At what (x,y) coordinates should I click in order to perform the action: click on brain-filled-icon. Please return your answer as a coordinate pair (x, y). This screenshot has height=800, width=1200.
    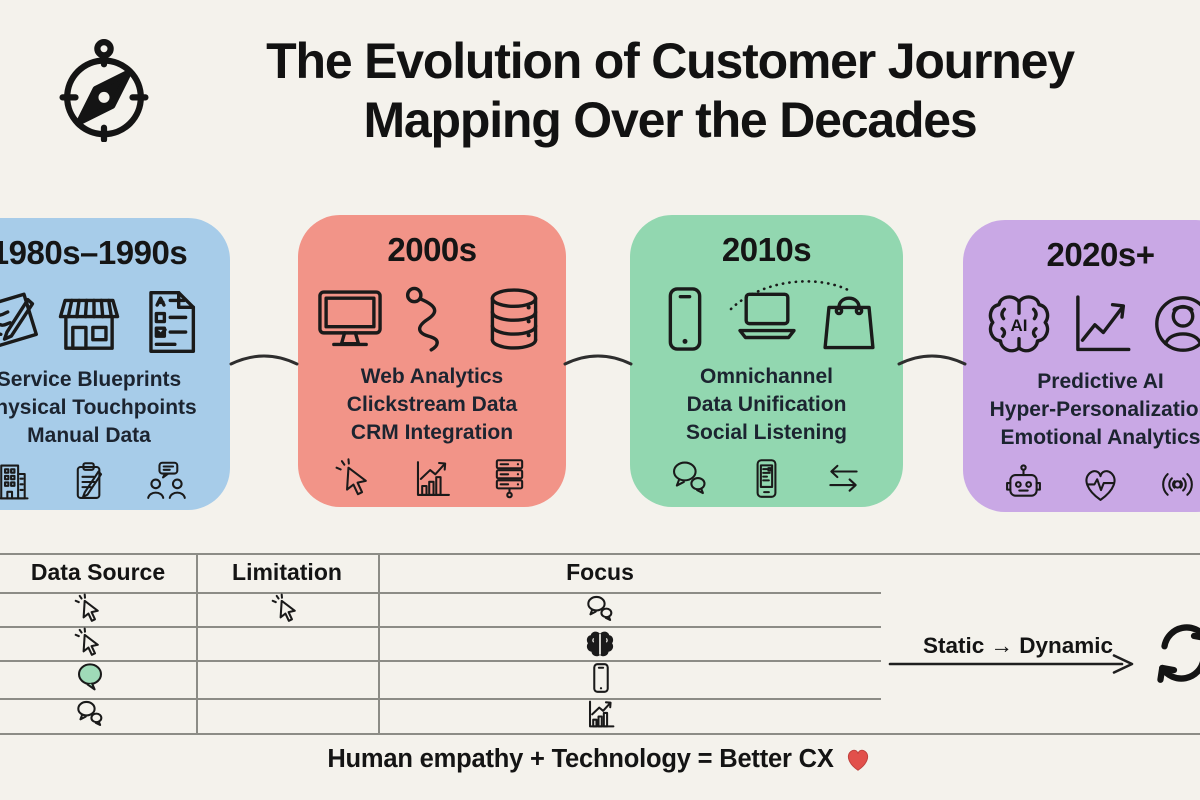
    Looking at the image, I should click on (600, 644).